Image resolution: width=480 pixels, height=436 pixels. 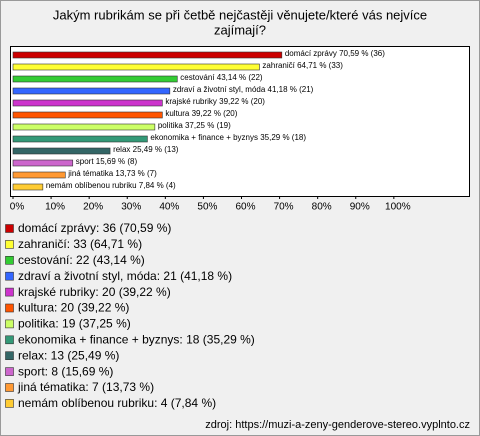 What do you see at coordinates (17, 207) in the screenshot?
I see `x-tick-label: 0%` at bounding box center [17, 207].